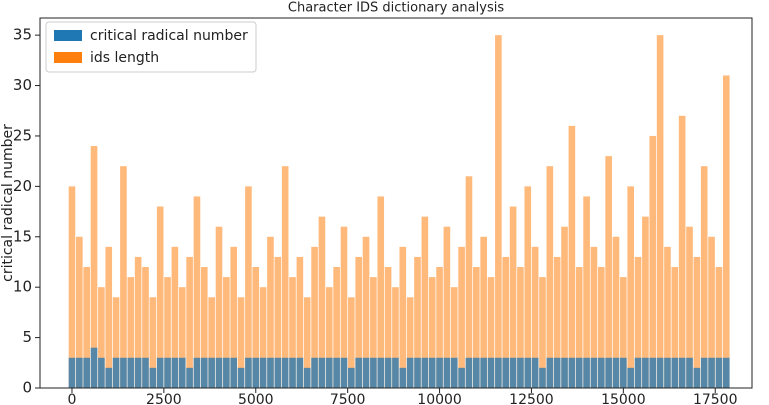  Describe the element at coordinates (531, 398) in the screenshot. I see `x-tick-label: 12500` at that location.